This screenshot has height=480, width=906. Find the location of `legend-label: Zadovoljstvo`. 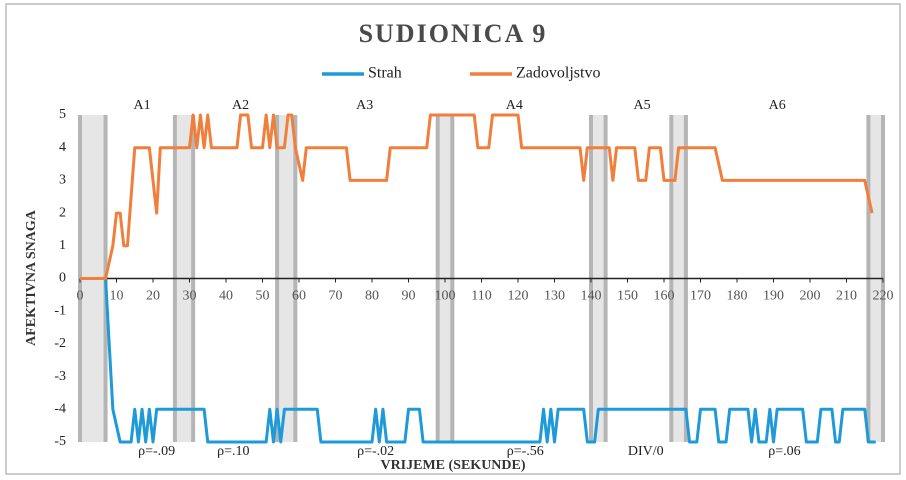

legend-label: Zadovoljstvo is located at coordinates (558, 73).